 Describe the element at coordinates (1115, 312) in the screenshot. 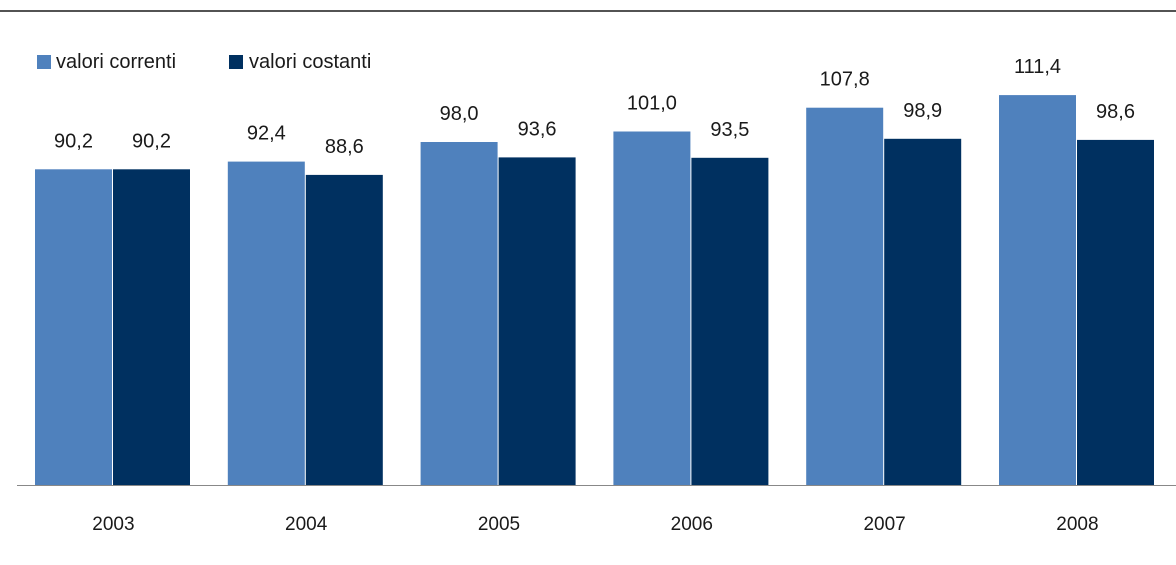

I see `bar-2008-valori-costanti` at that location.